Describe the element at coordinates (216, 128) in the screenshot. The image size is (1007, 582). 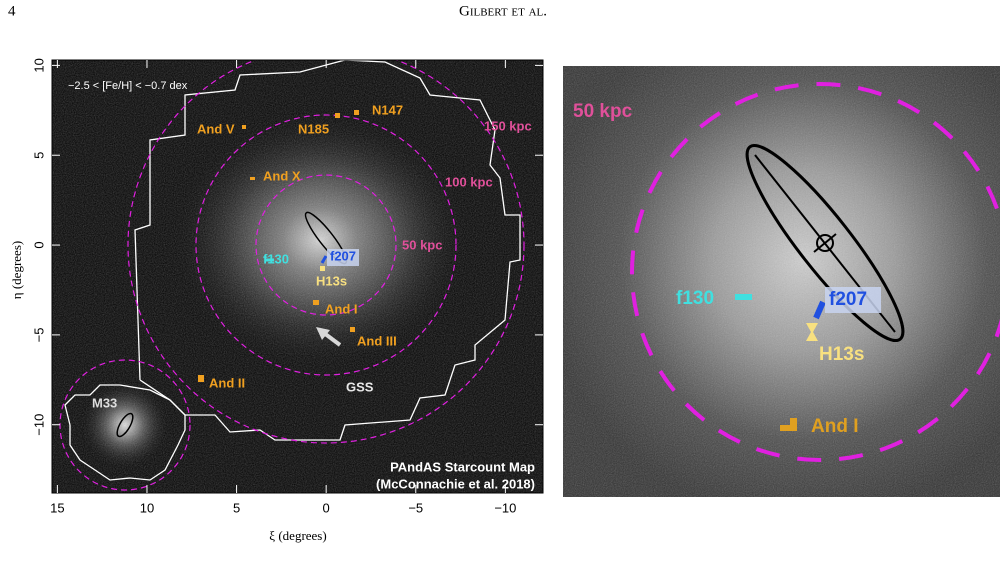
I see `object-label: And V` at that location.